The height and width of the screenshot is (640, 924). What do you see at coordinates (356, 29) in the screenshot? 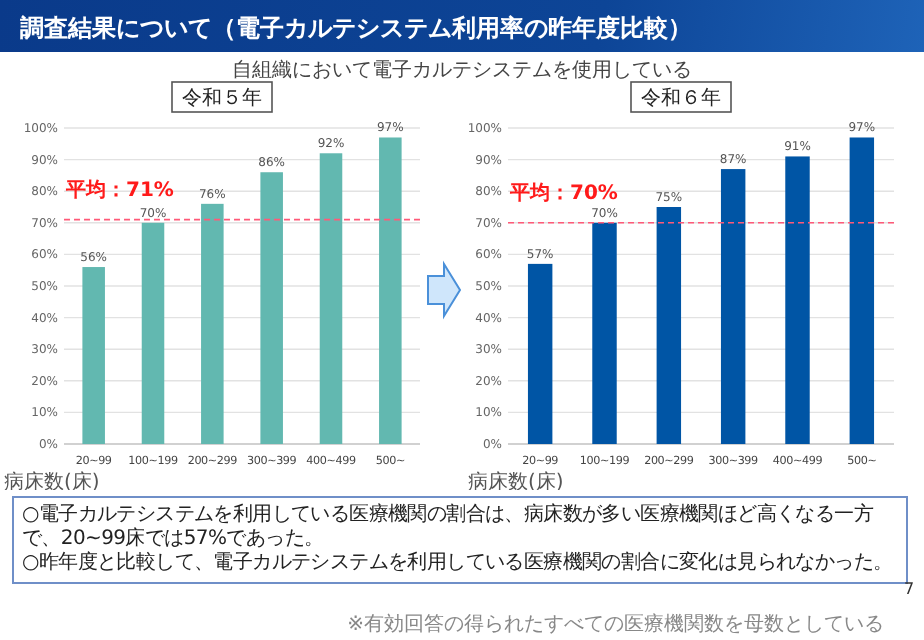
I see `text: 調査結果について（電子カルテシステム利用率の昨年度比較）` at bounding box center [356, 29].